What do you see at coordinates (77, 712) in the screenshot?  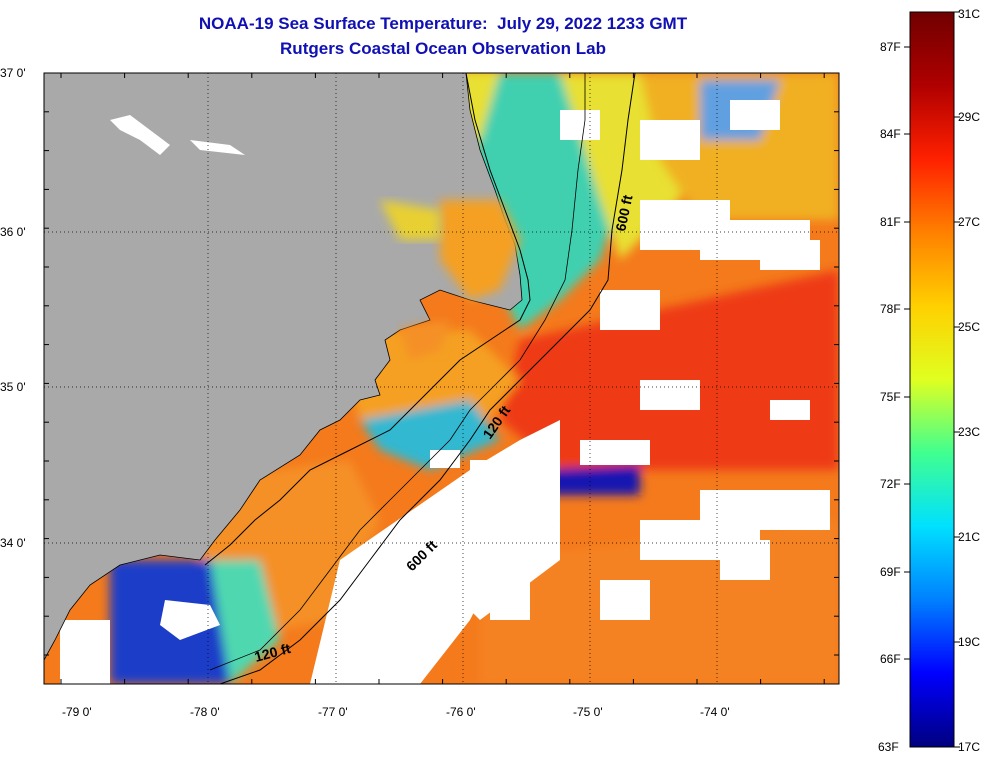 I see `lon-label-79: -79 0'` at bounding box center [77, 712].